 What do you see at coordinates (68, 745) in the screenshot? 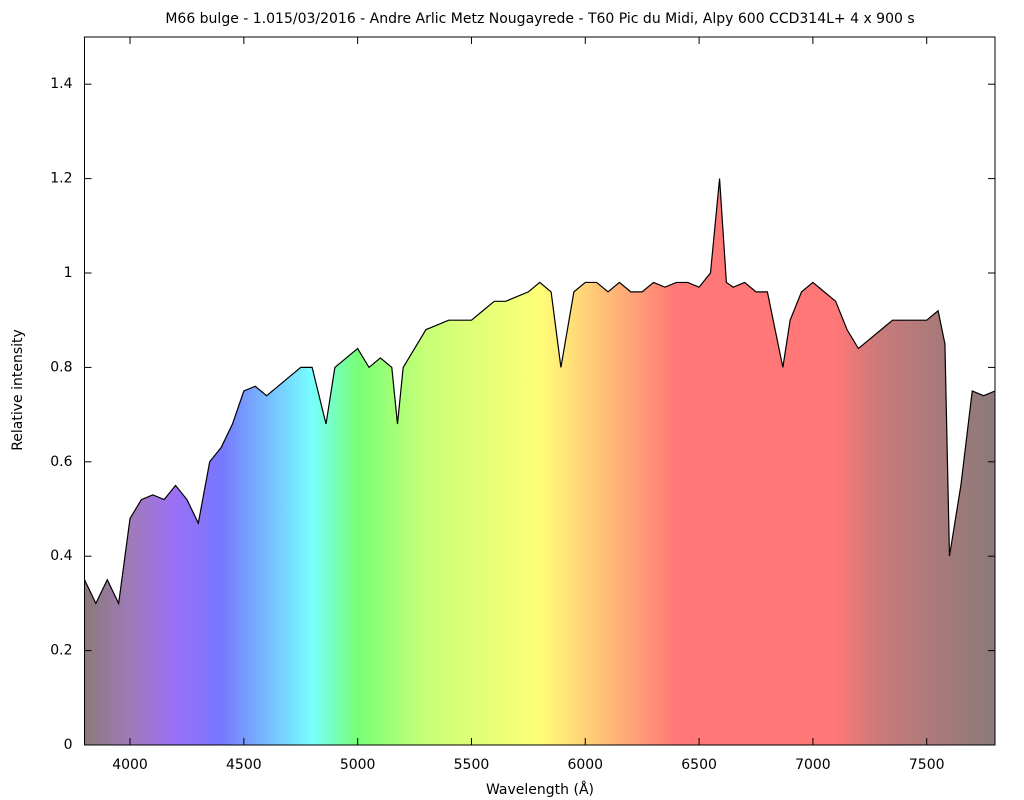
I see `y-tick-label: 0` at bounding box center [68, 745].